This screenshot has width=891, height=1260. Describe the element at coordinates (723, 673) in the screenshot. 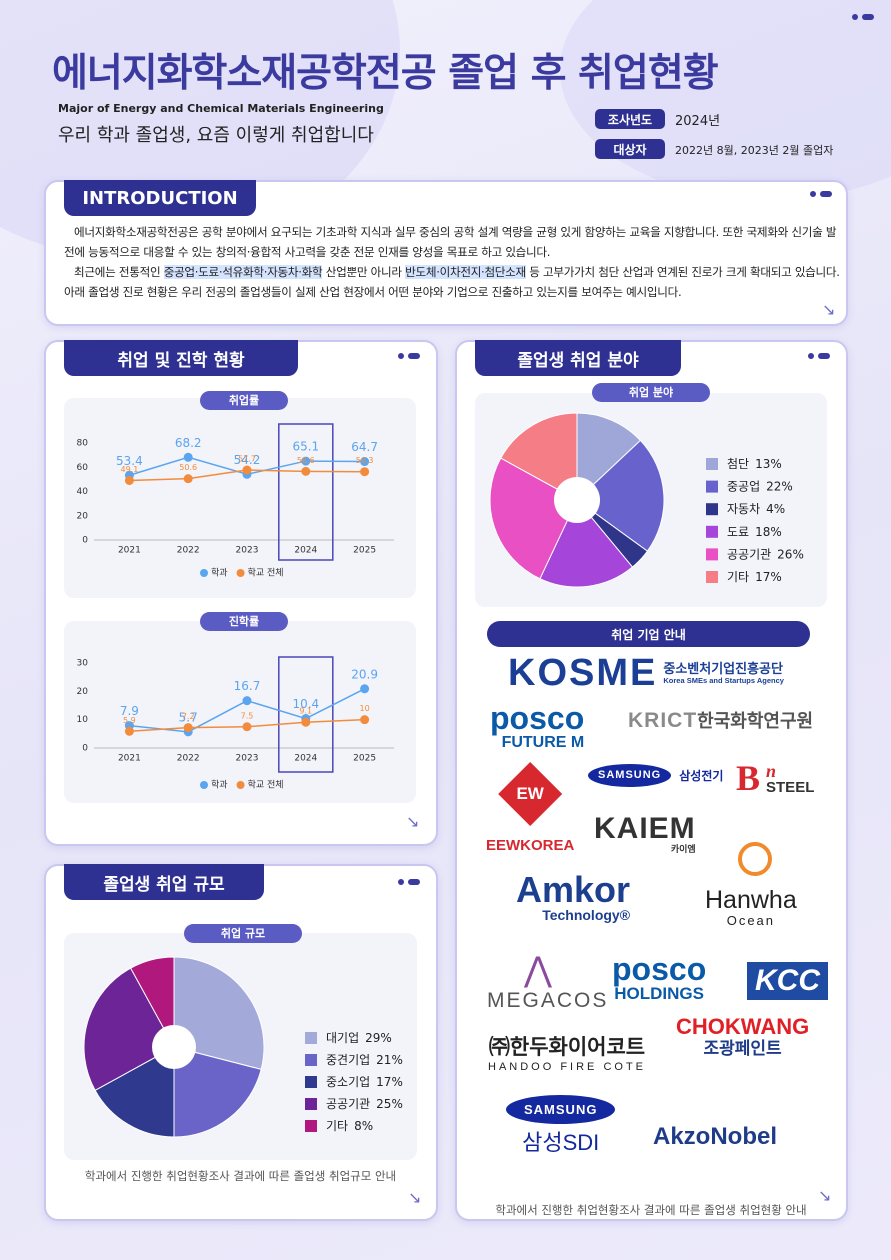

I see `logo-subs: 중소벤처기업진흥공단 Korea SMEs and Startups Agency` at that location.